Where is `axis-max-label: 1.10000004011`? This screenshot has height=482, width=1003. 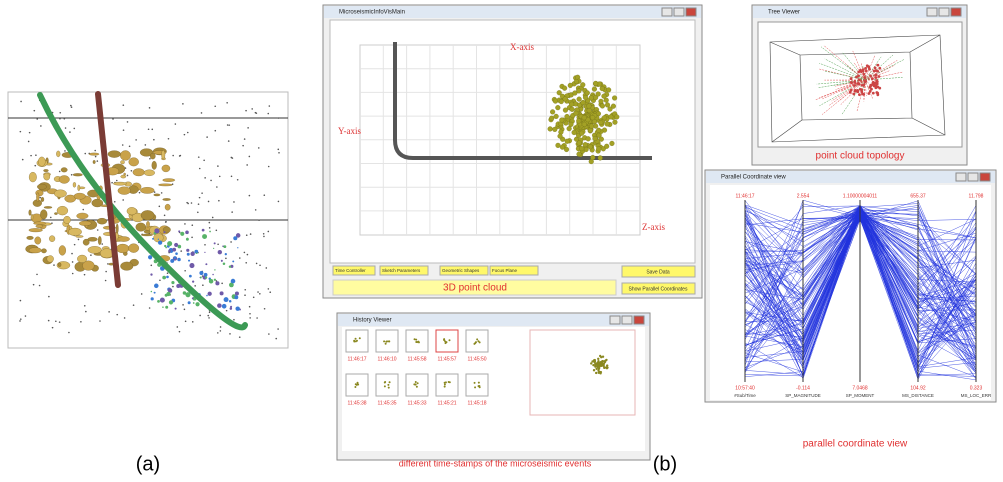
axis-max-label: 1.10000004011 is located at coordinates (860, 196).